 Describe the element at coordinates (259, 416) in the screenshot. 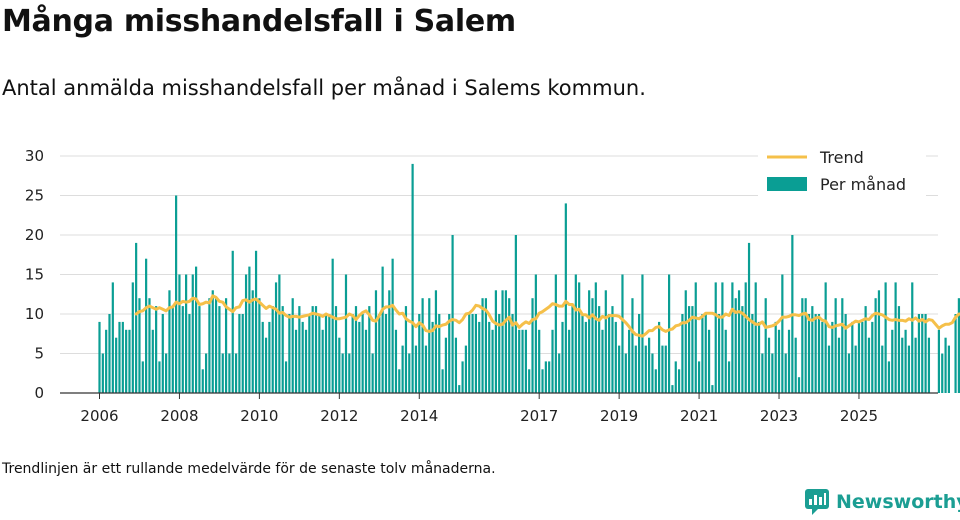

I see `x-tick-label: 2010` at that location.